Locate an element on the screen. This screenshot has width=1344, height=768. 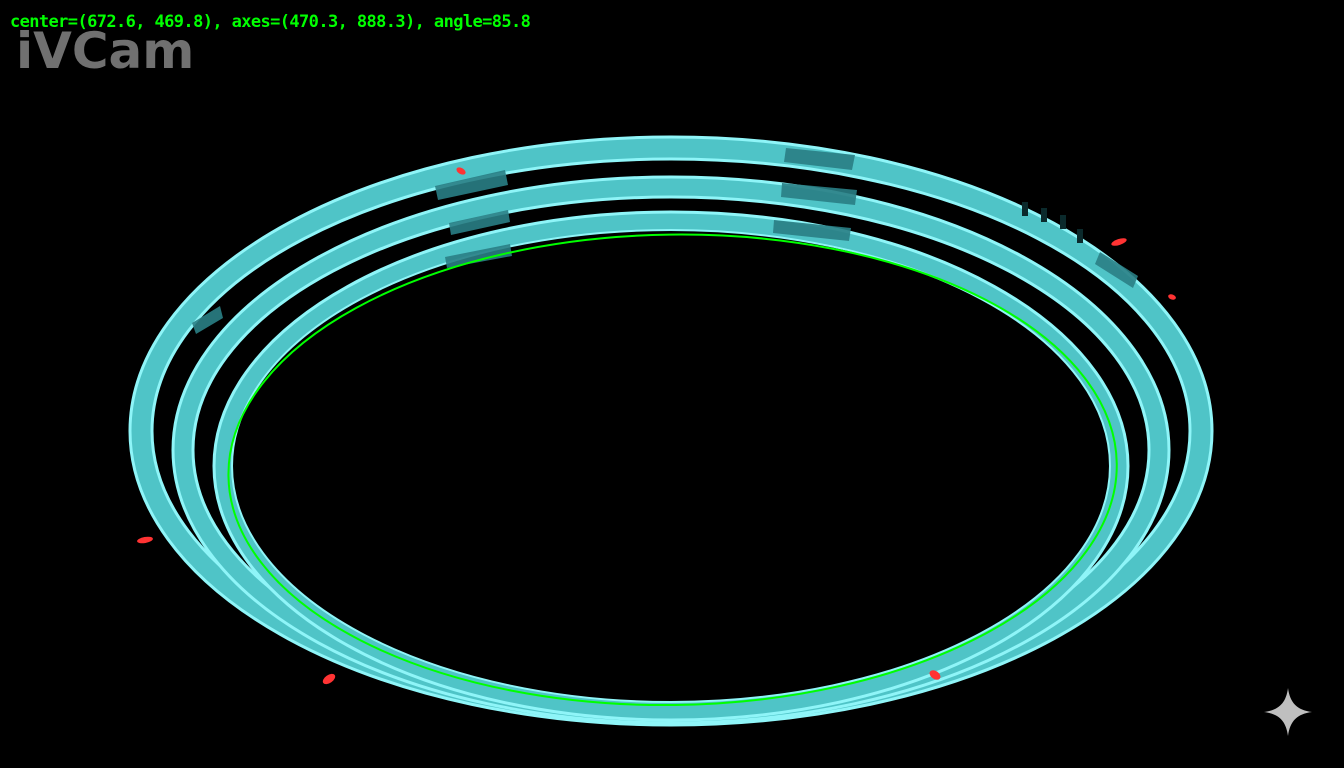
notch-marks is located at coordinates (1052, 222).